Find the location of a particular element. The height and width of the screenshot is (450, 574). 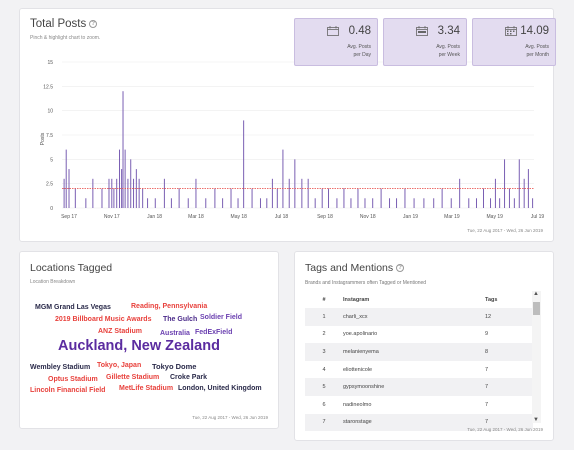

calendar-day-icon is located at coordinates (333, 31).